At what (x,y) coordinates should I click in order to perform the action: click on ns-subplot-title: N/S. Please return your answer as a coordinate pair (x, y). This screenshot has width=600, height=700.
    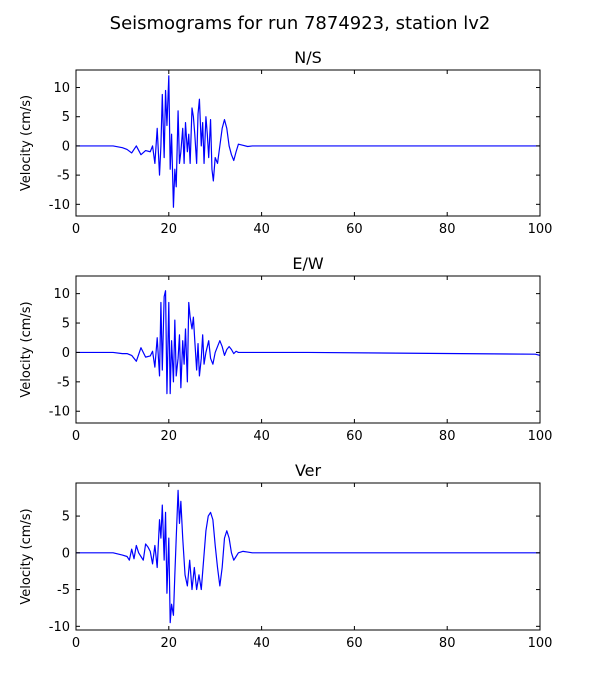
    Looking at the image, I should click on (308, 57).